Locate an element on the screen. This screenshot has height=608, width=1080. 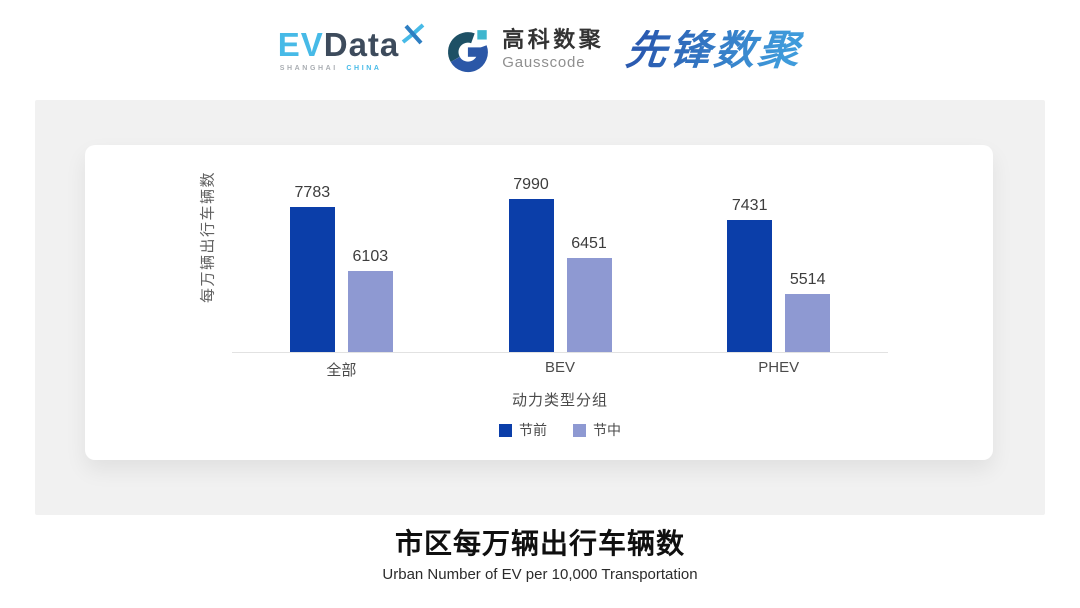
bar-group-PHEV: 7431 5514 is located at coordinates (778, 248).